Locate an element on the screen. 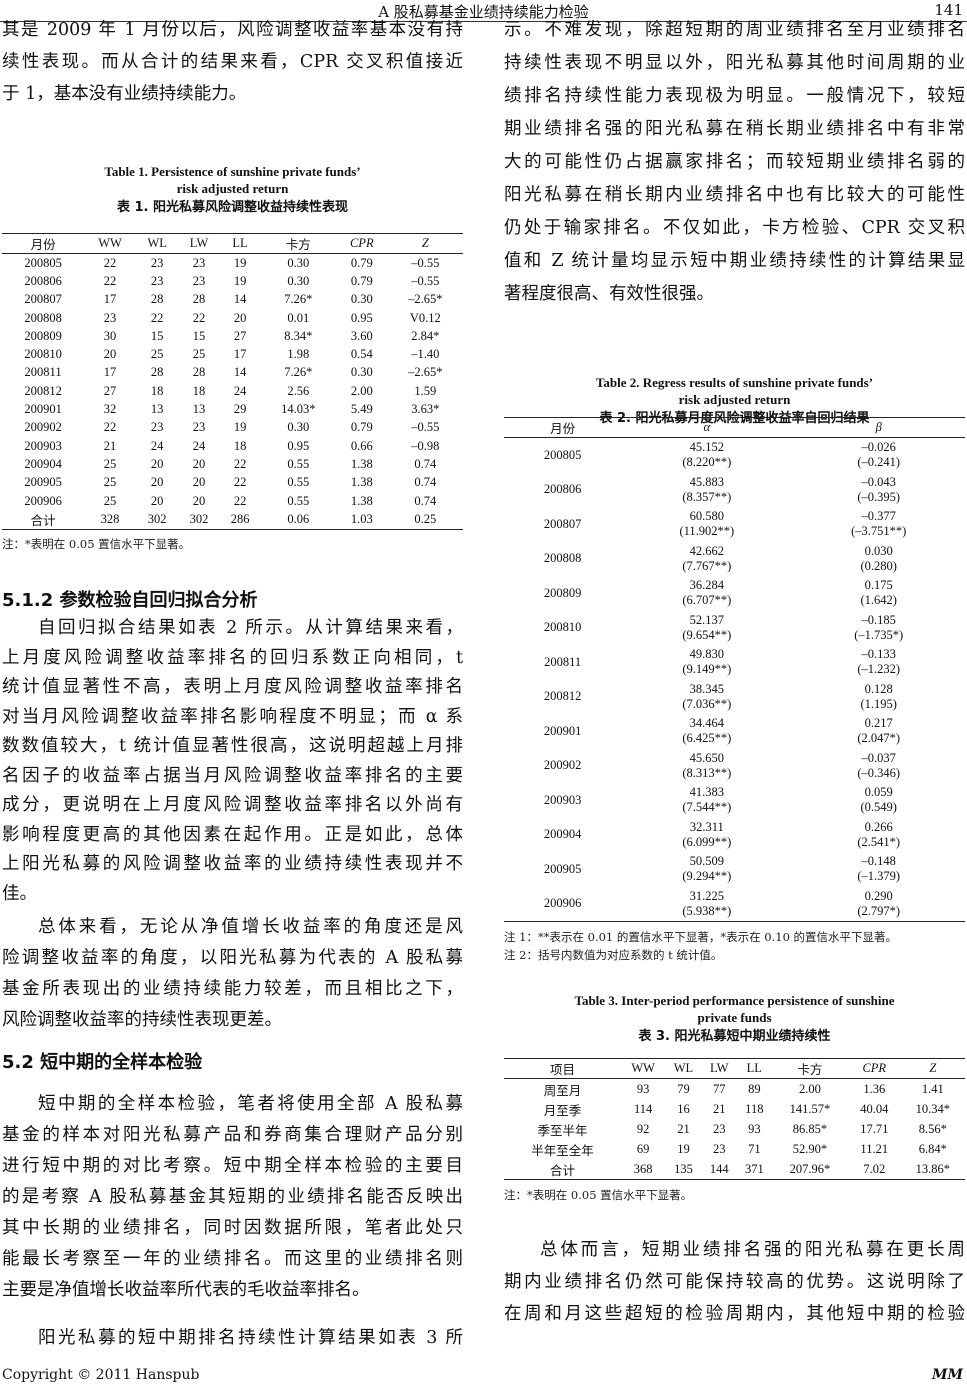  alpha-cell: 31.225 (5.938**) is located at coordinates (707, 904).